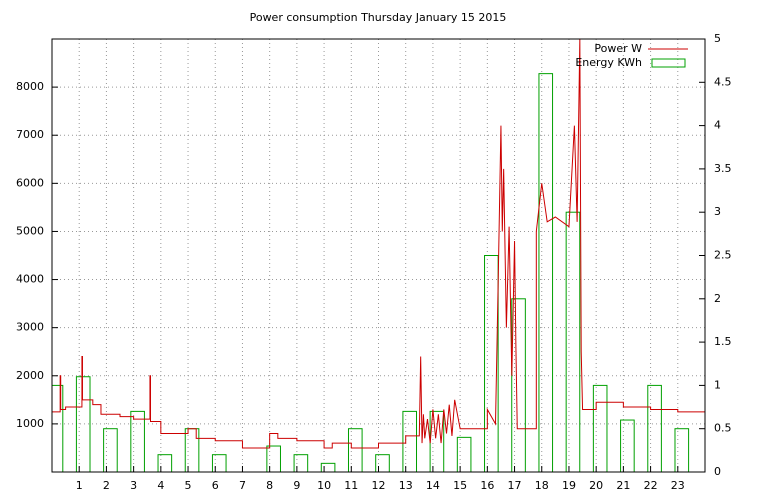  I want to click on x-tick-label: 3, so click(133, 485).